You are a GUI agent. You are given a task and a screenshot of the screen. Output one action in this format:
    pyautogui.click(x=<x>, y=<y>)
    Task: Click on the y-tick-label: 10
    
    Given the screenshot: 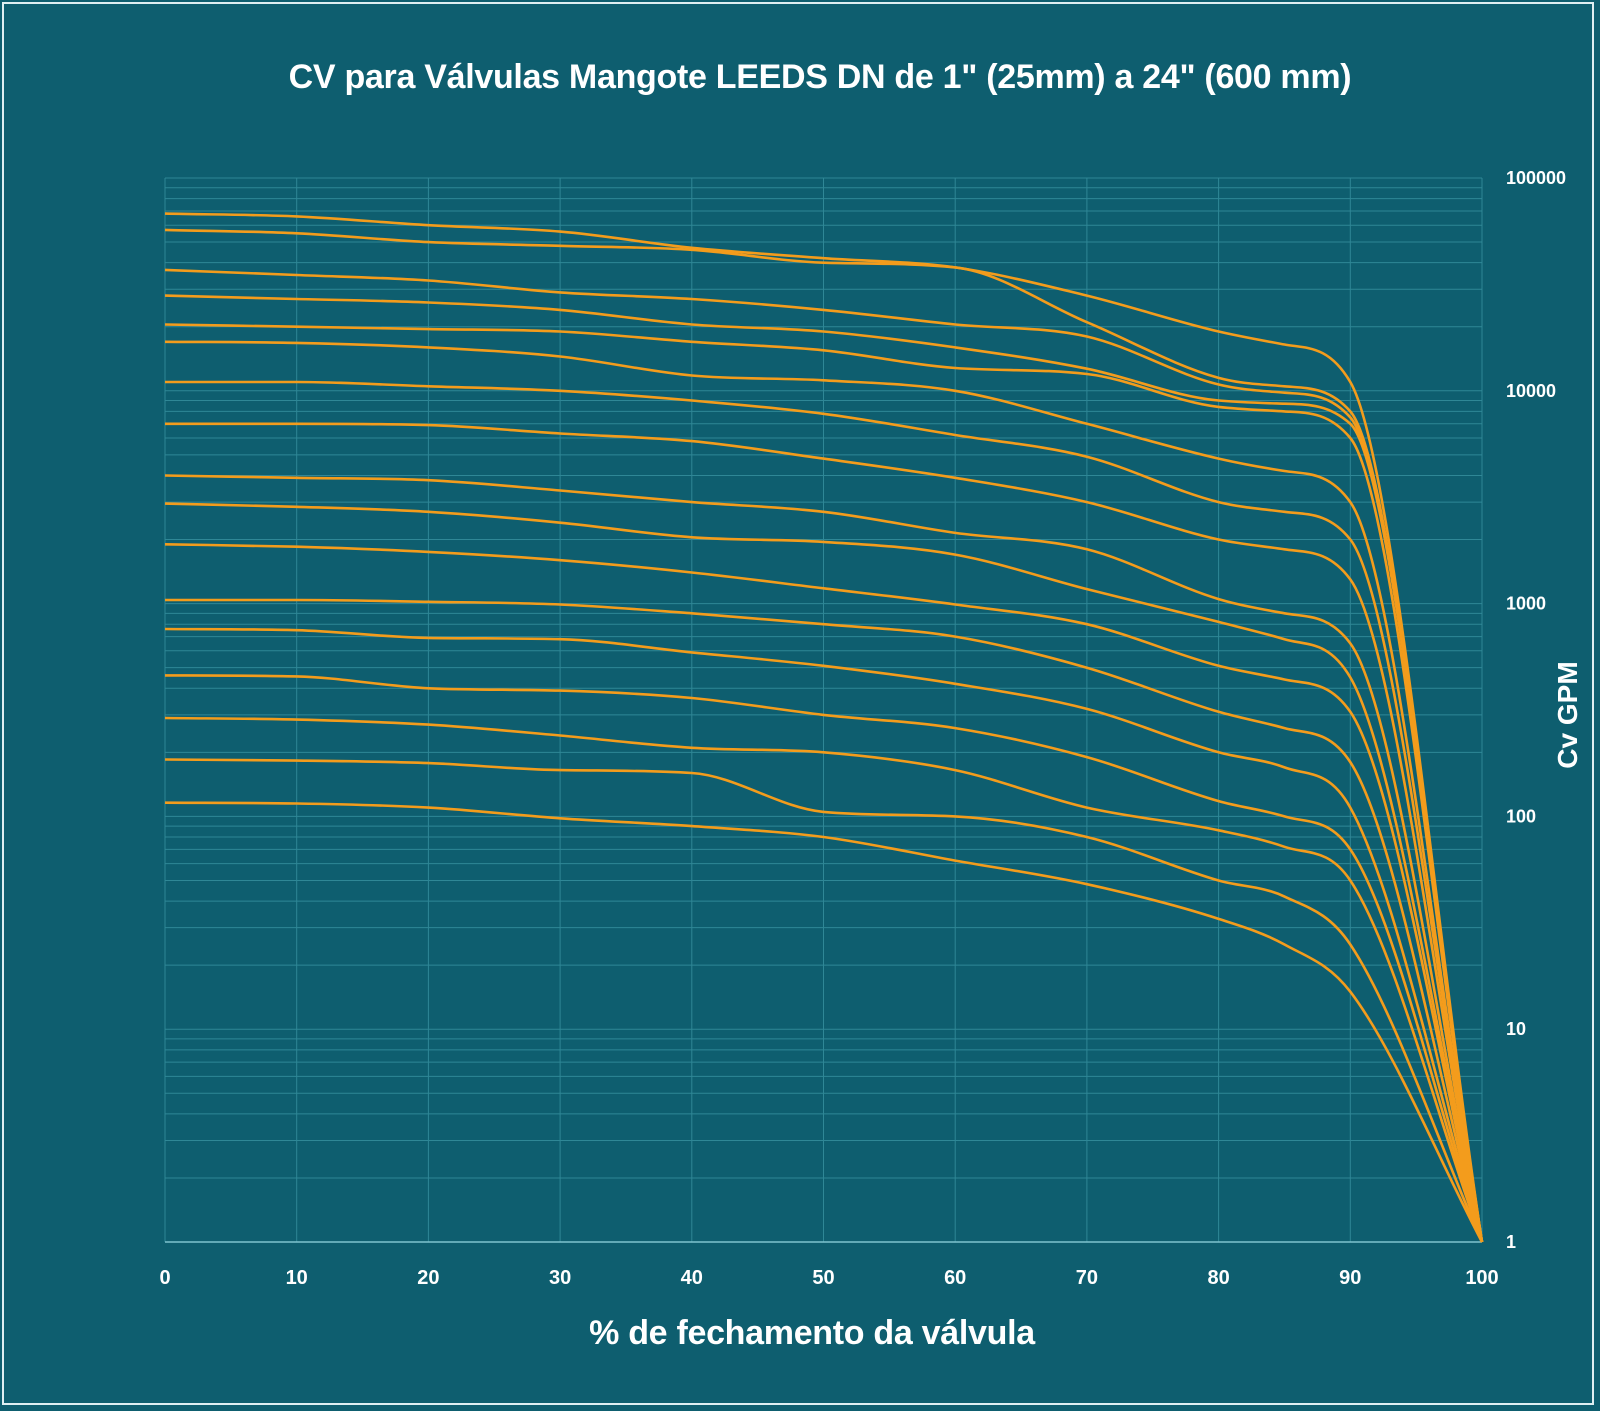 What is the action you would take?
    pyautogui.click(x=1516, y=1029)
    